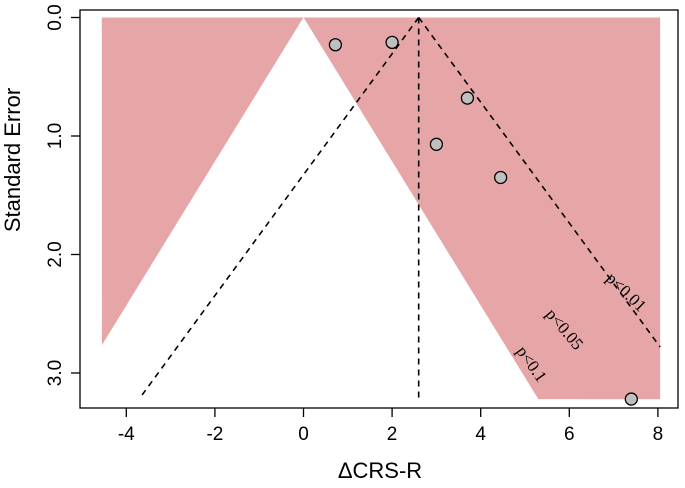 The image size is (685, 488). I want to click on x-axis-title: ΔCRS-R, so click(380, 470).